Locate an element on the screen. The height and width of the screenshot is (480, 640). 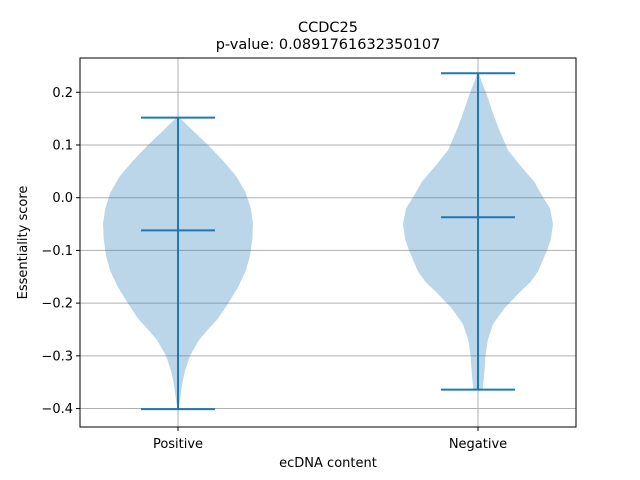
y-tick-label: 0.0 is located at coordinates (62, 198).